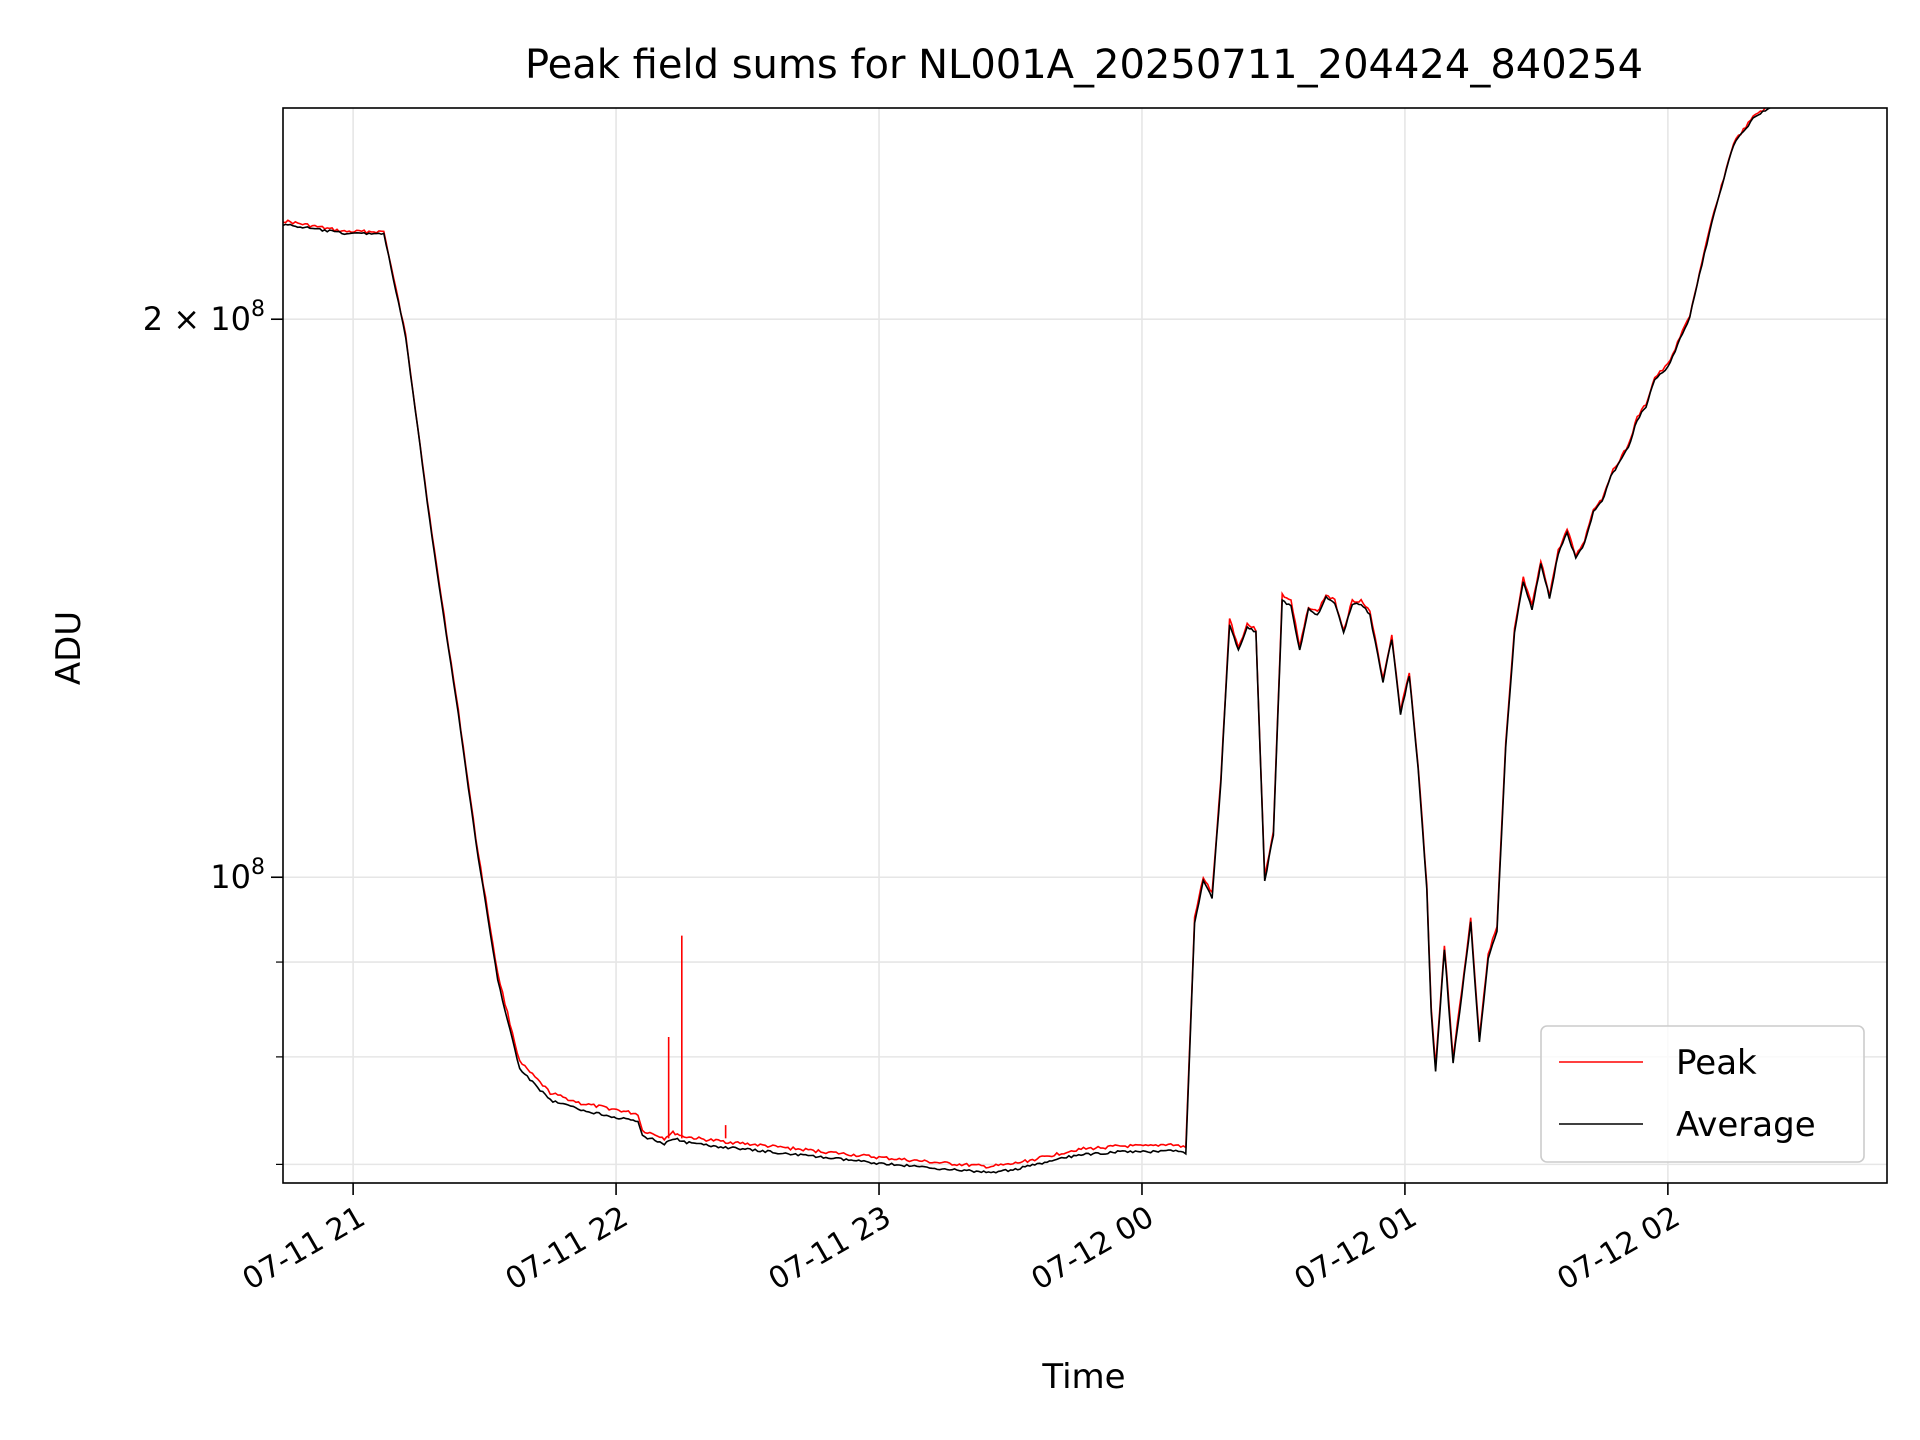 The image size is (1920, 1440). What do you see at coordinates (1083, 1377) in the screenshot?
I see `x-axis-label: Time` at bounding box center [1083, 1377].